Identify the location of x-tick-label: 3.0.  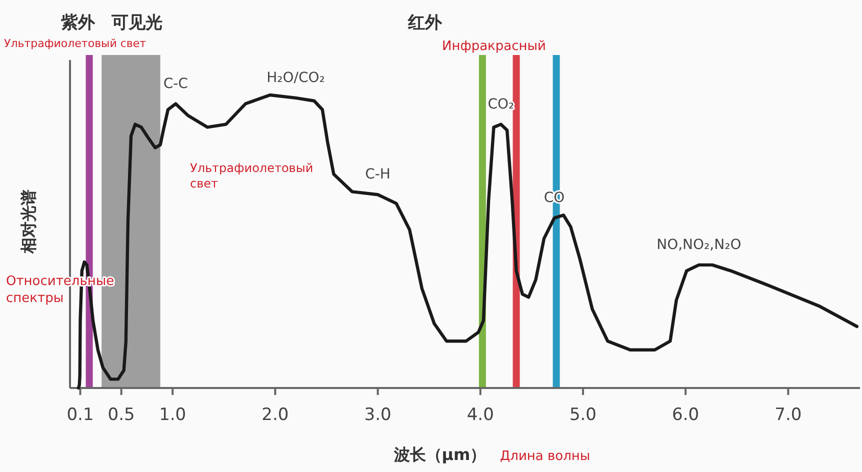
(378, 415).